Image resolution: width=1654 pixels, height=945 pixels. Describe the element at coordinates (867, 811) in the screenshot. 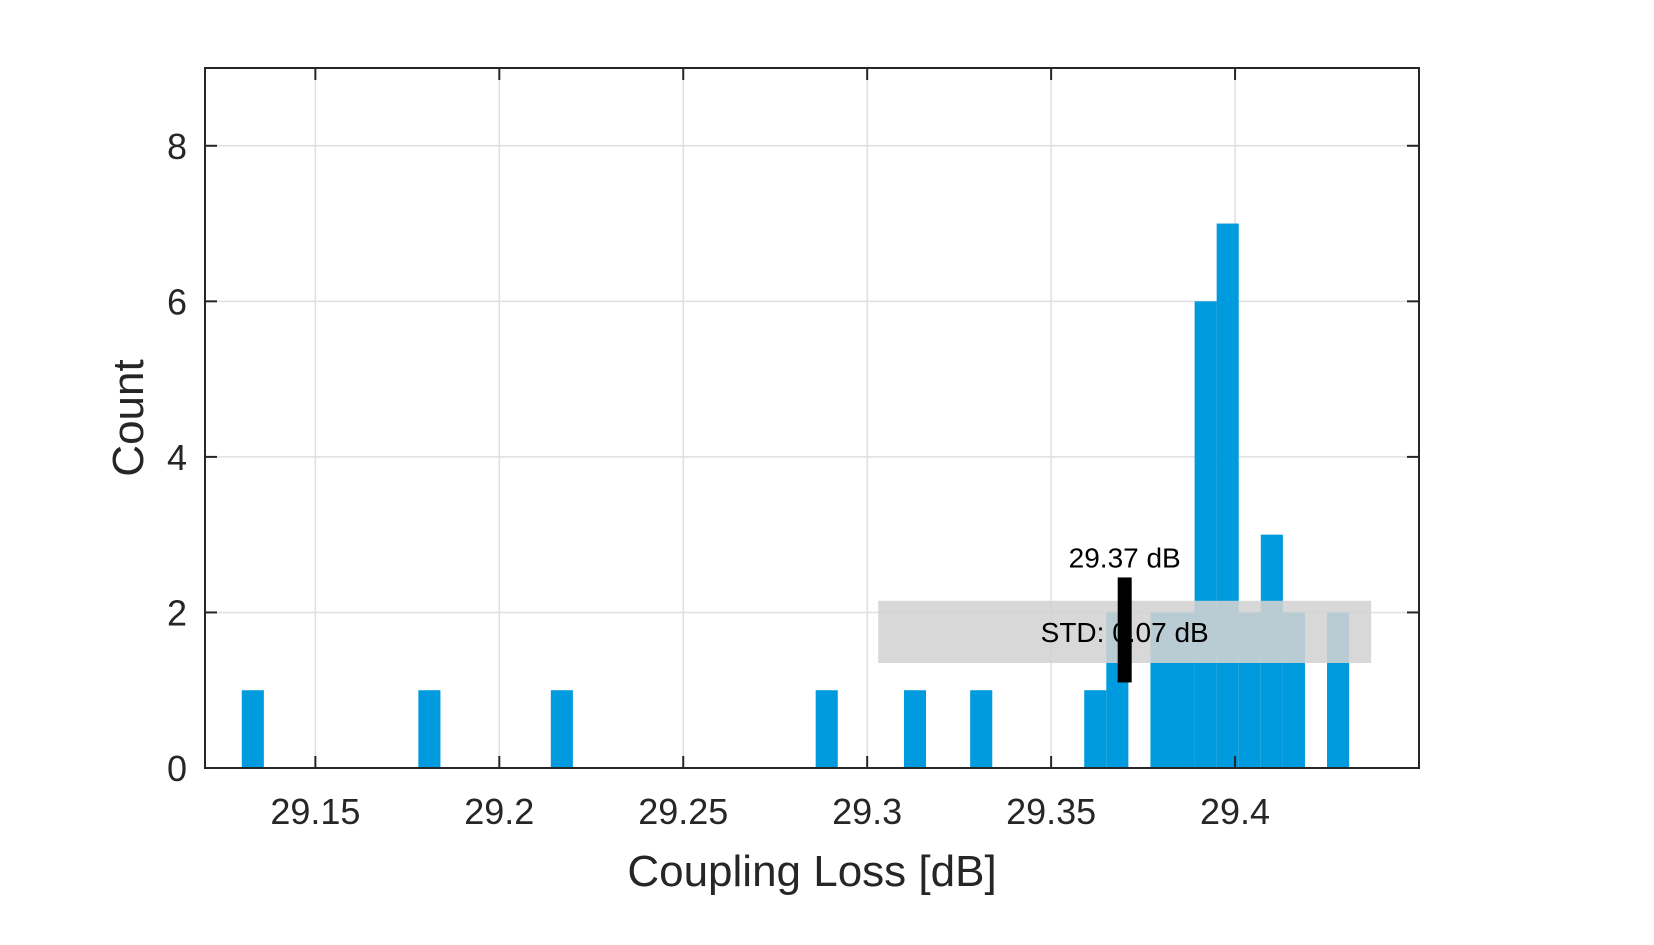

I see `x-tick-label: 29.3` at that location.